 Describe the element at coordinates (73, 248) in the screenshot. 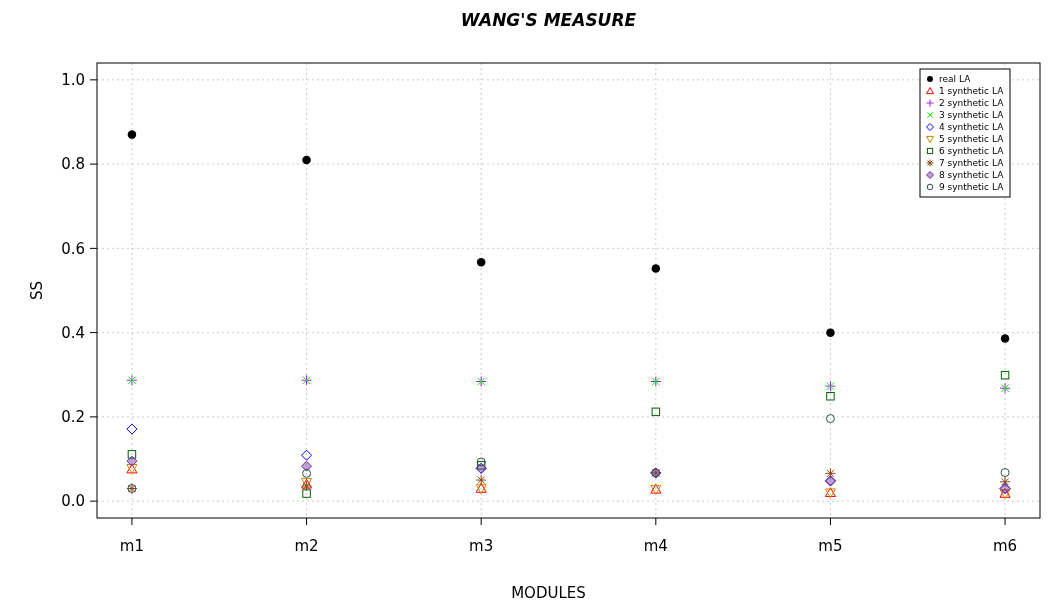

I see `y-tick-label: 0.6` at that location.